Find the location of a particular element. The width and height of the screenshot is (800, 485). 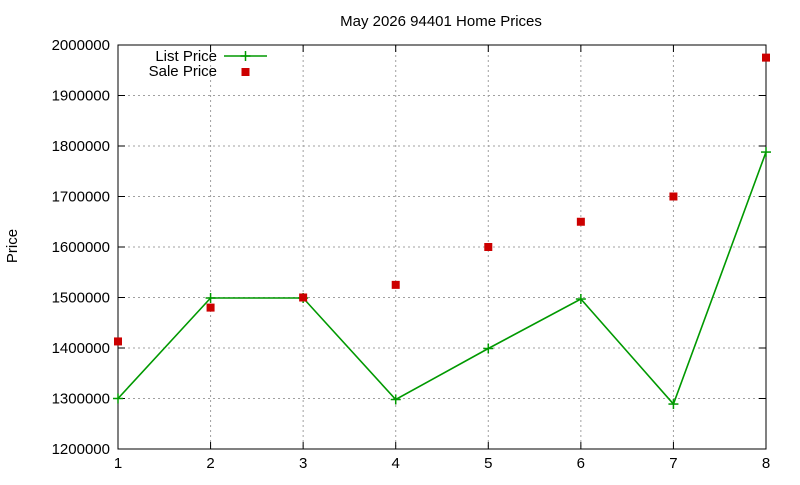

x-tick-label: 7 is located at coordinates (673, 463).